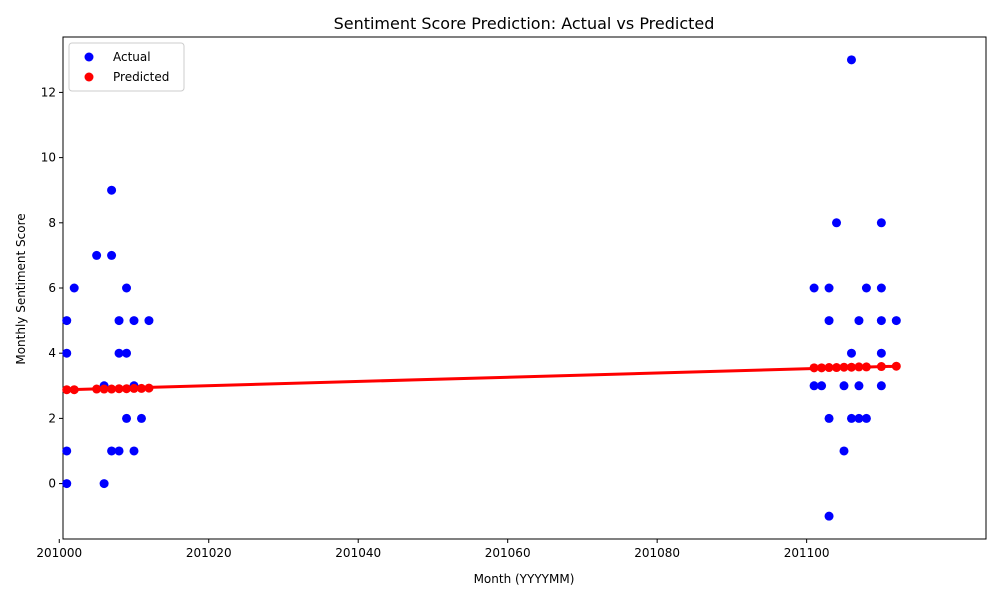  What do you see at coordinates (52, 353) in the screenshot?
I see `y-tick-label: 4` at bounding box center [52, 353].